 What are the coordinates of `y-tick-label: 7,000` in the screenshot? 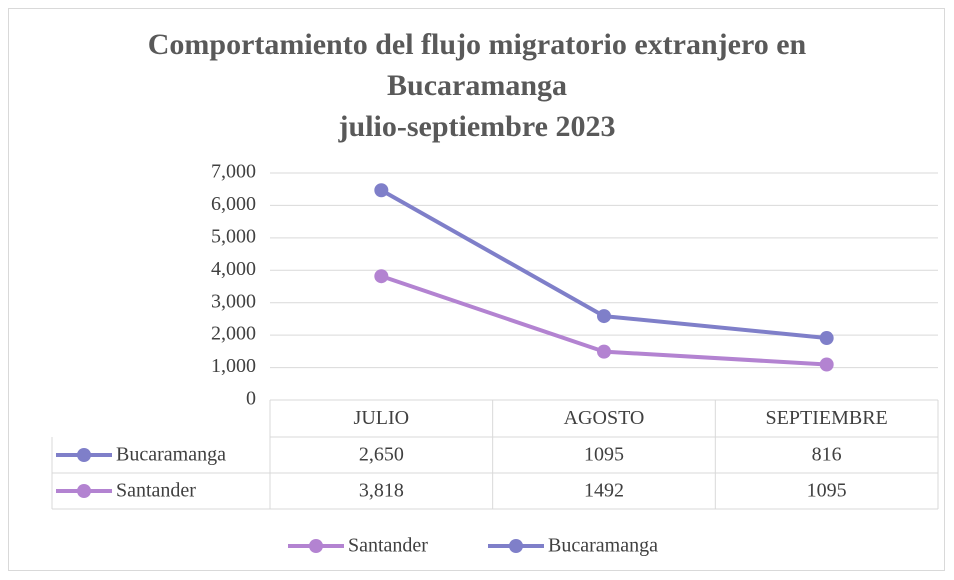 It's located at (233, 172).